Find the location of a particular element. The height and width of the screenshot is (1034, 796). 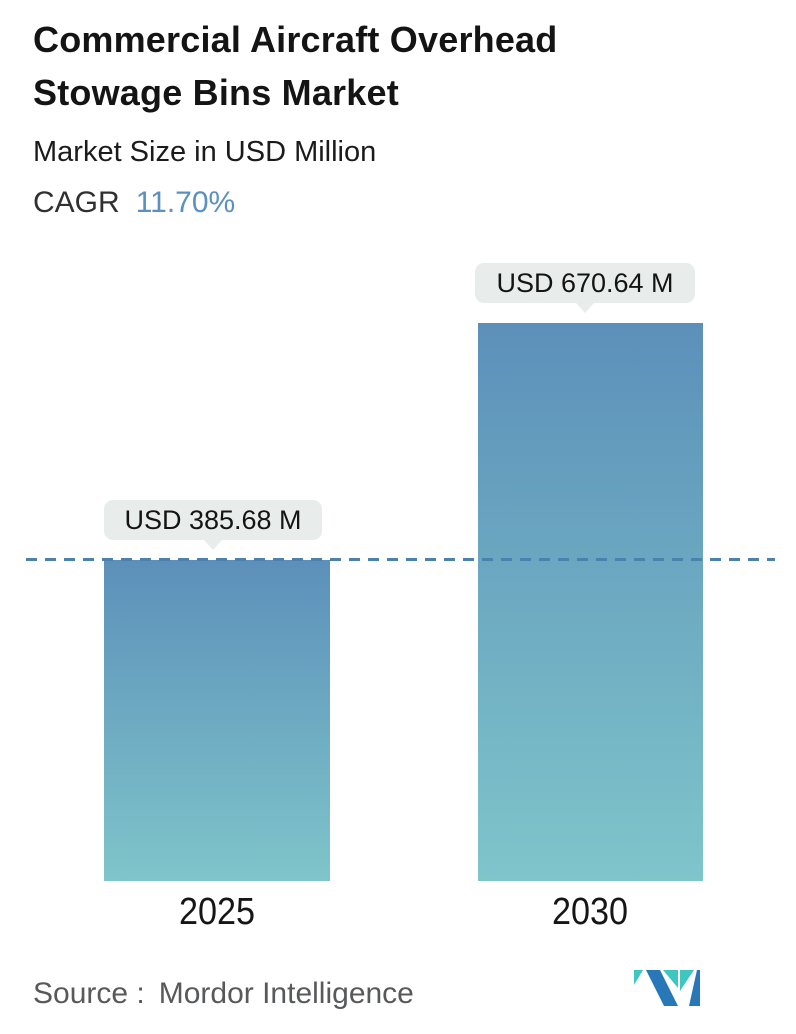

cagr-row: CAGR 11.70% is located at coordinates (134, 203).